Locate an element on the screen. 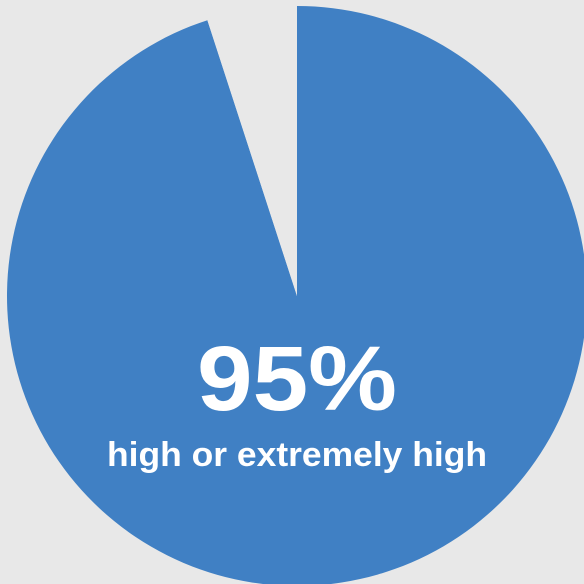 The width and height of the screenshot is (584, 584). center-label: high or extremely high is located at coordinates (297, 455).